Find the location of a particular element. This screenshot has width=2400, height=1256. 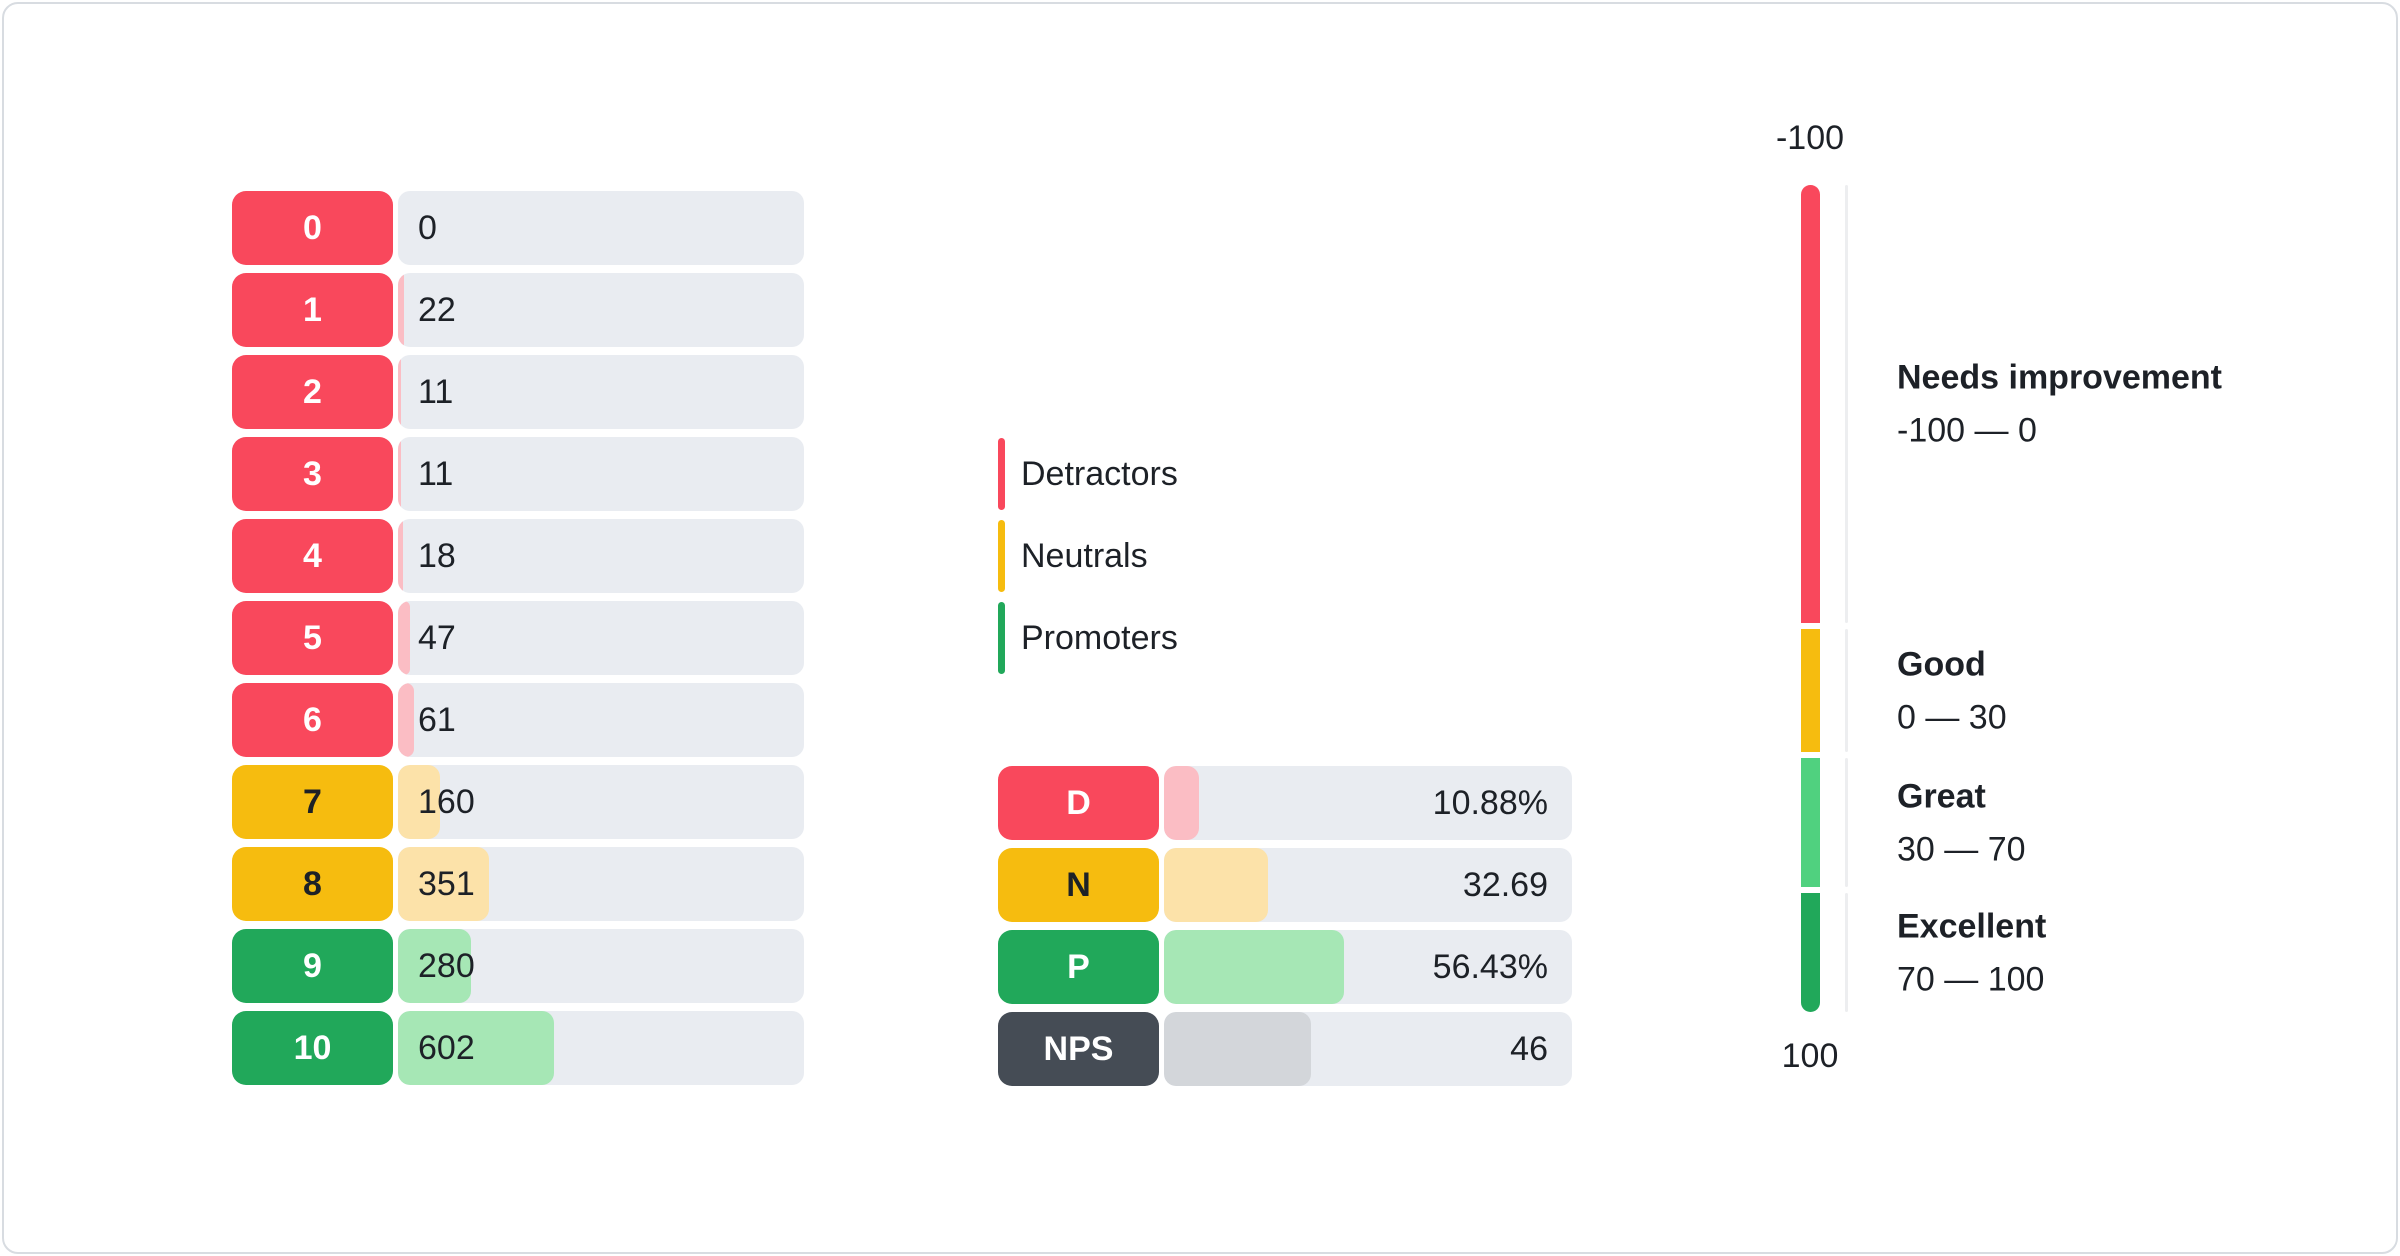

bar-track: 32.69 is located at coordinates (1368, 885).